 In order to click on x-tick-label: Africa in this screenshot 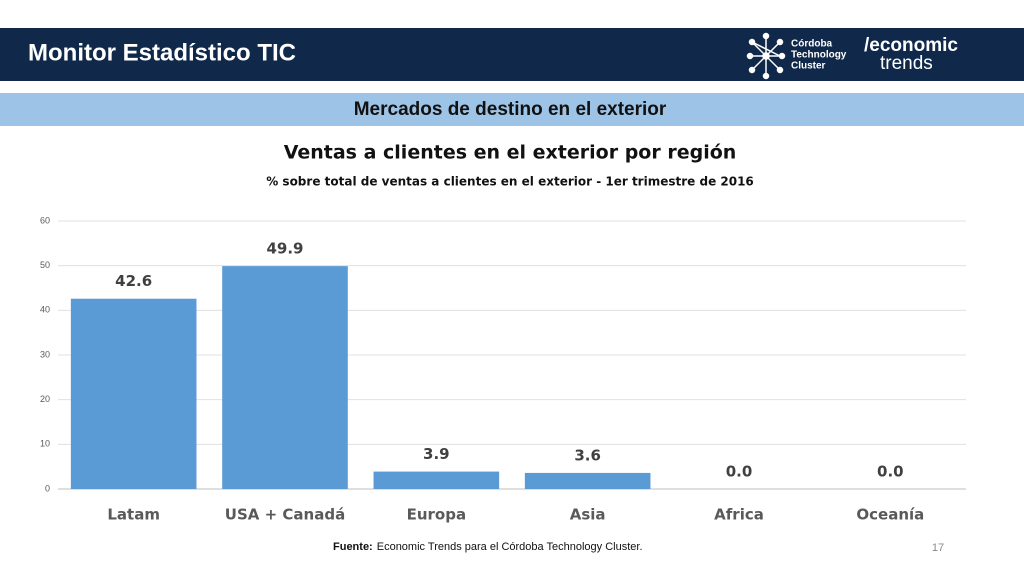, I will do `click(739, 515)`.